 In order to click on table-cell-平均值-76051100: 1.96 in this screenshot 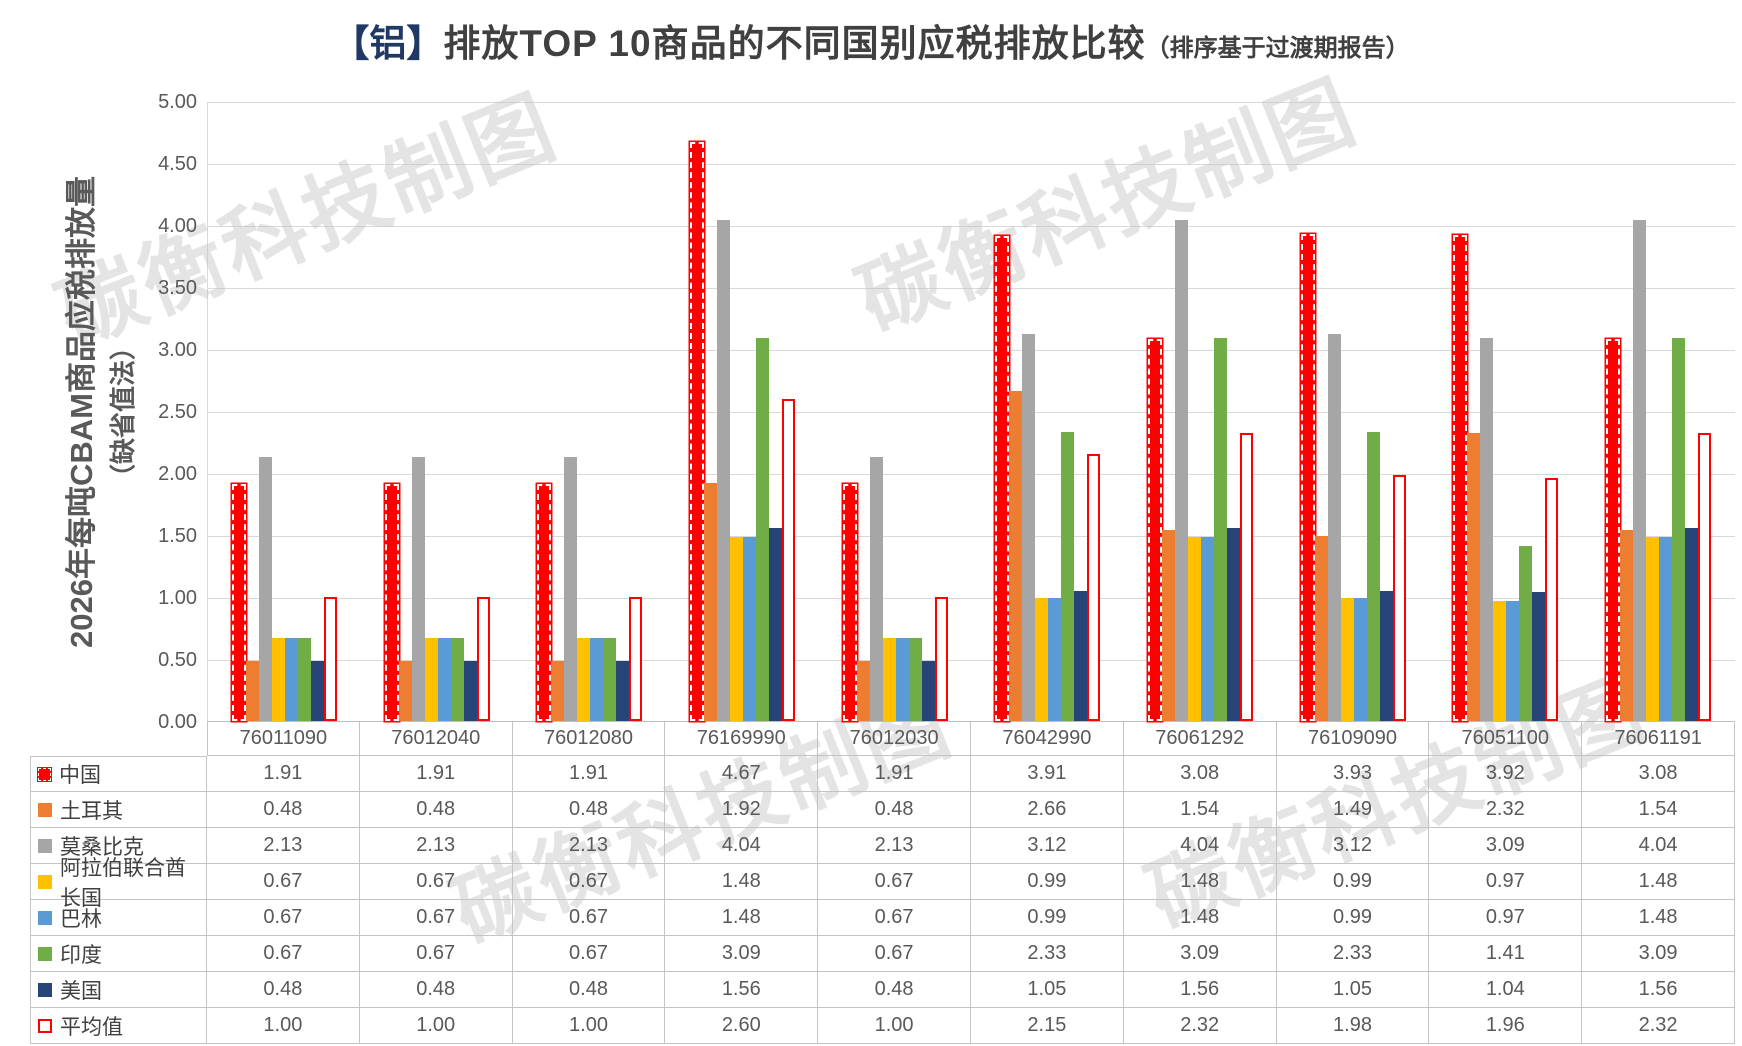, I will do `click(1506, 1026)`.